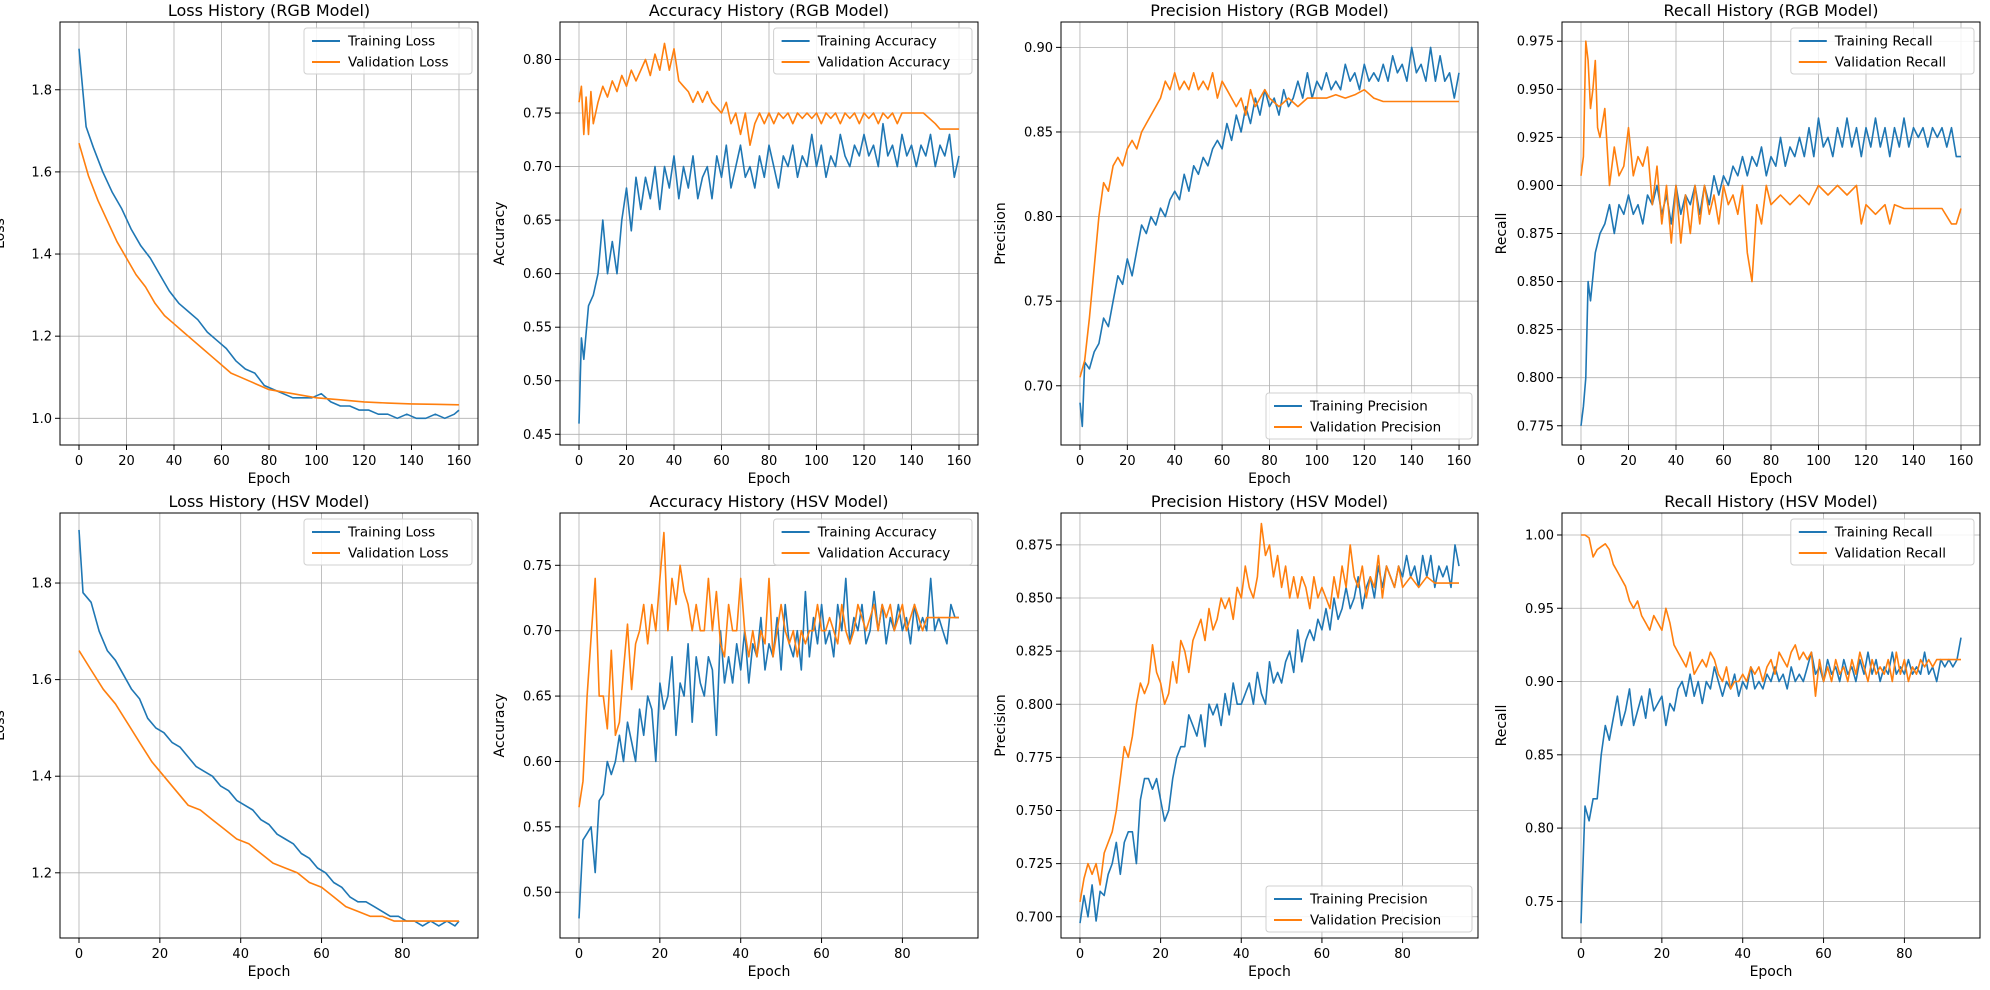 The height and width of the screenshot is (990, 1990). What do you see at coordinates (398, 63) in the screenshot?
I see `legend-entry: Validation Loss` at bounding box center [398, 63].